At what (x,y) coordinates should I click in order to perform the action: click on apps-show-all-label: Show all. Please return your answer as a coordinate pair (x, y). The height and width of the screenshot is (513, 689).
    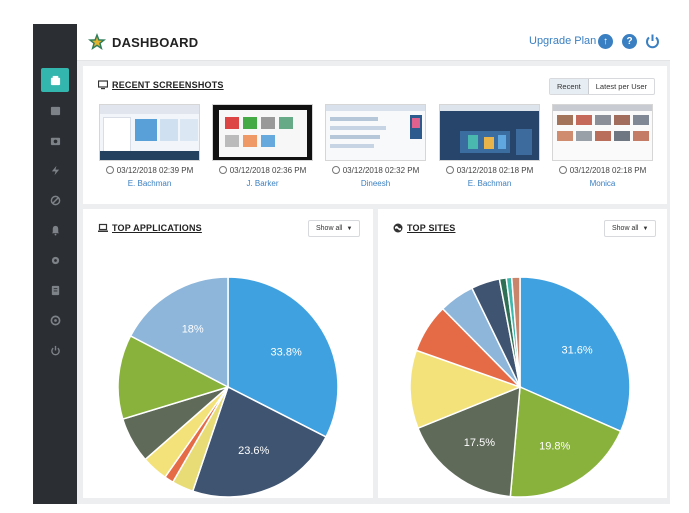
    Looking at the image, I should click on (329, 228).